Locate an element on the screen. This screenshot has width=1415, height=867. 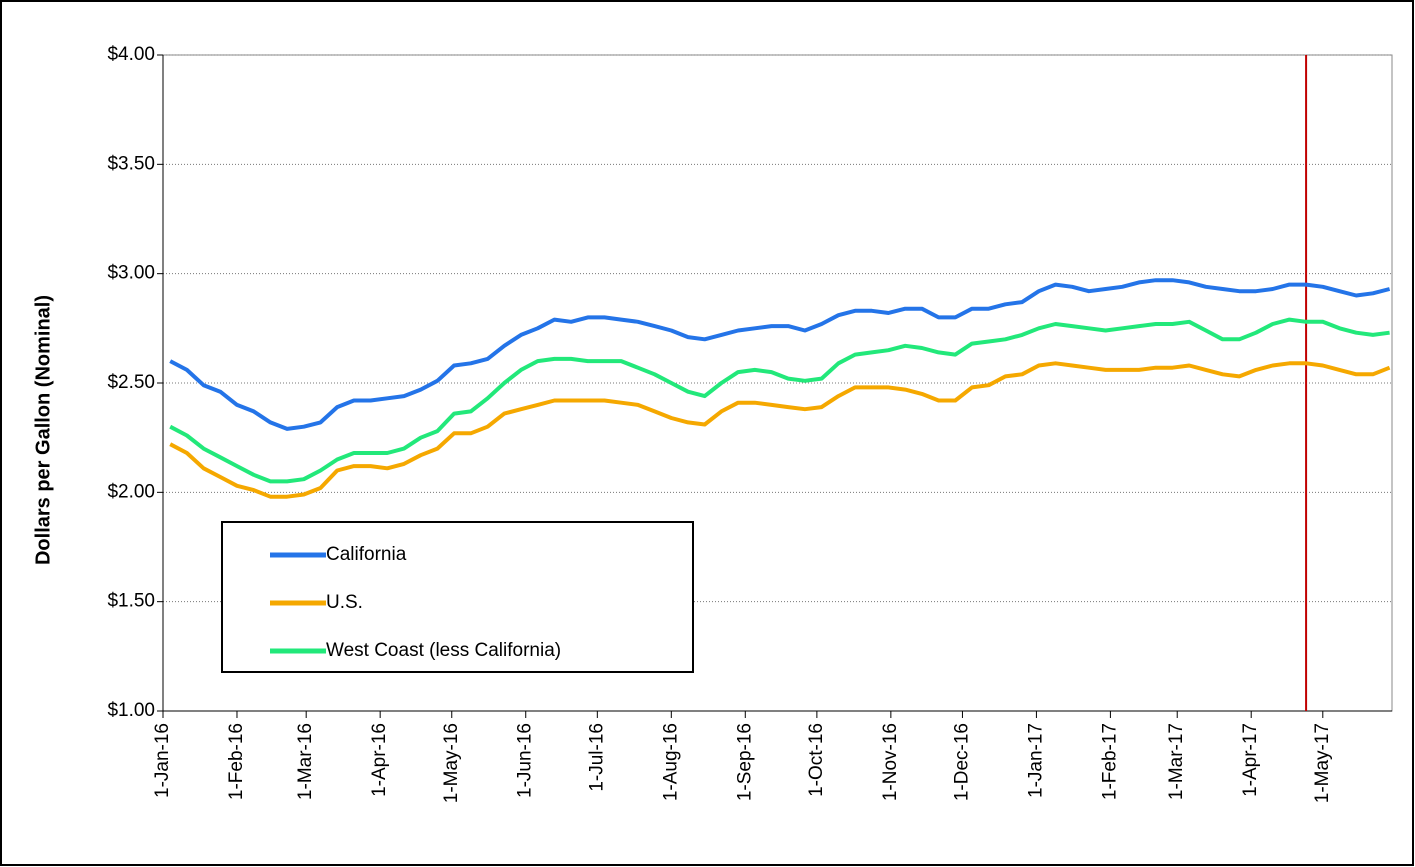
x-tick-label: 1-Oct-16 is located at coordinates (816, 760).